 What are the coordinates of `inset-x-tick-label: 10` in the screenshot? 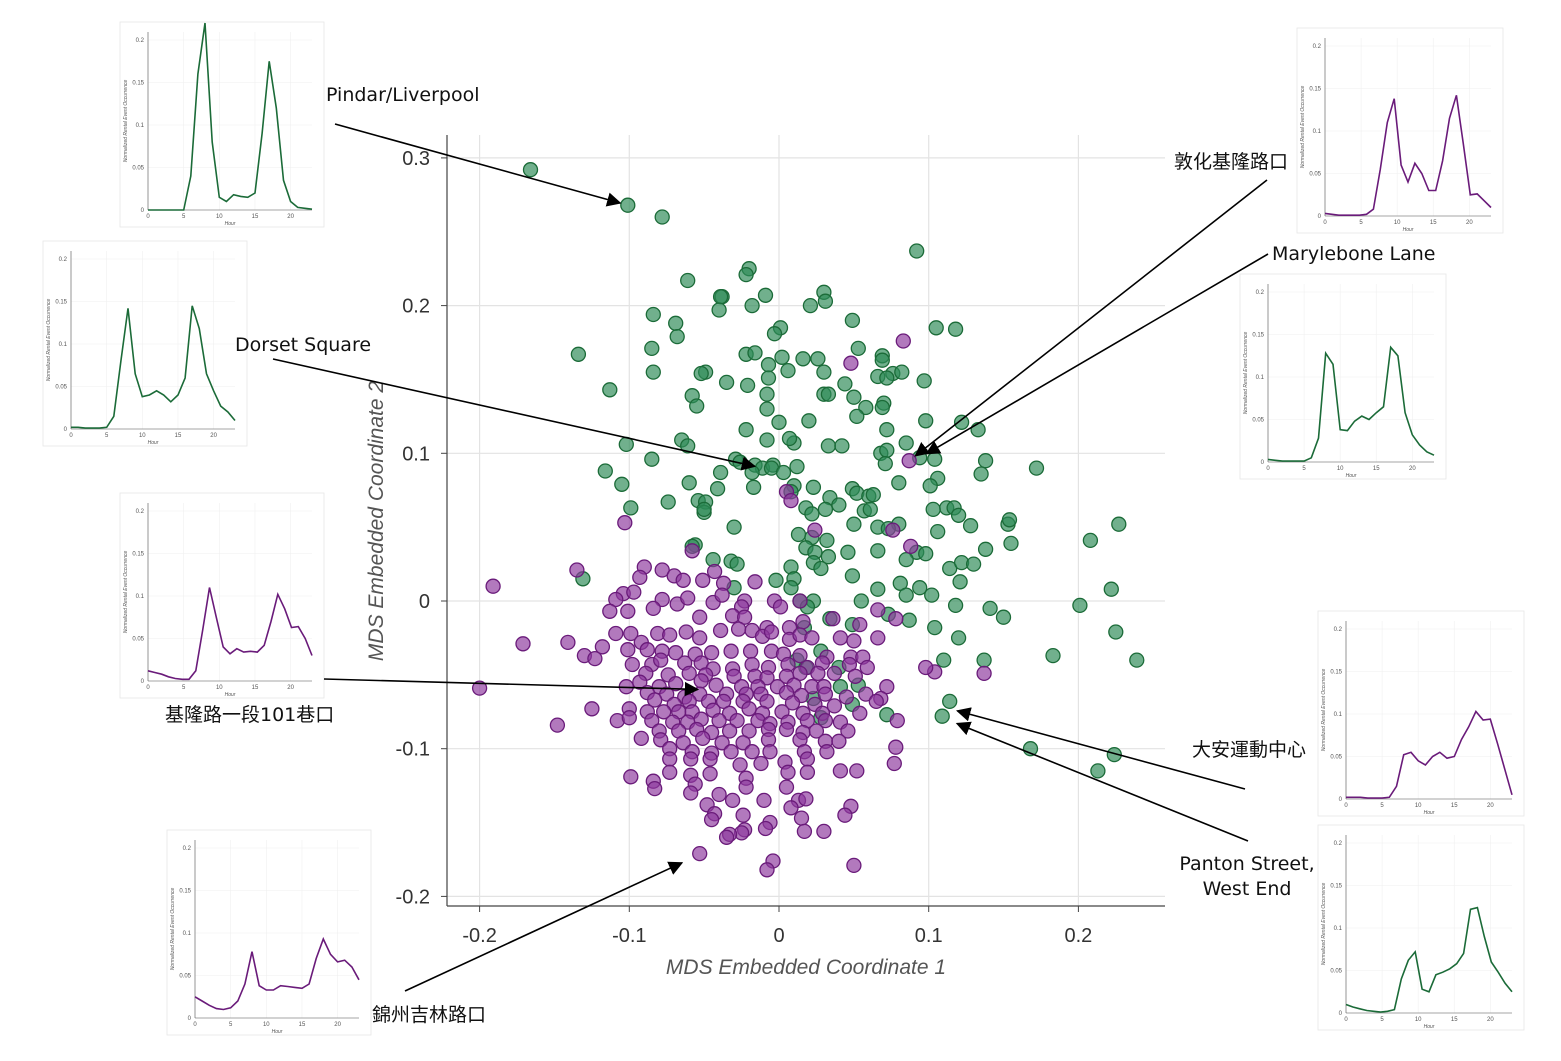 It's located at (266, 1025).